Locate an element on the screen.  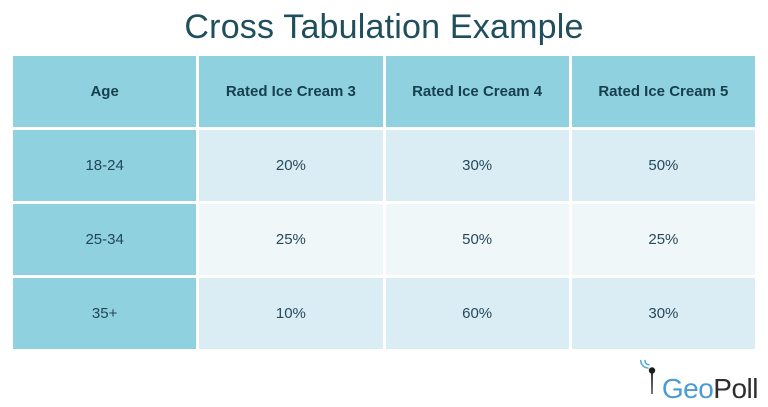
header-cell-rated-4: Rated Ice Cream 4 is located at coordinates (477, 91).